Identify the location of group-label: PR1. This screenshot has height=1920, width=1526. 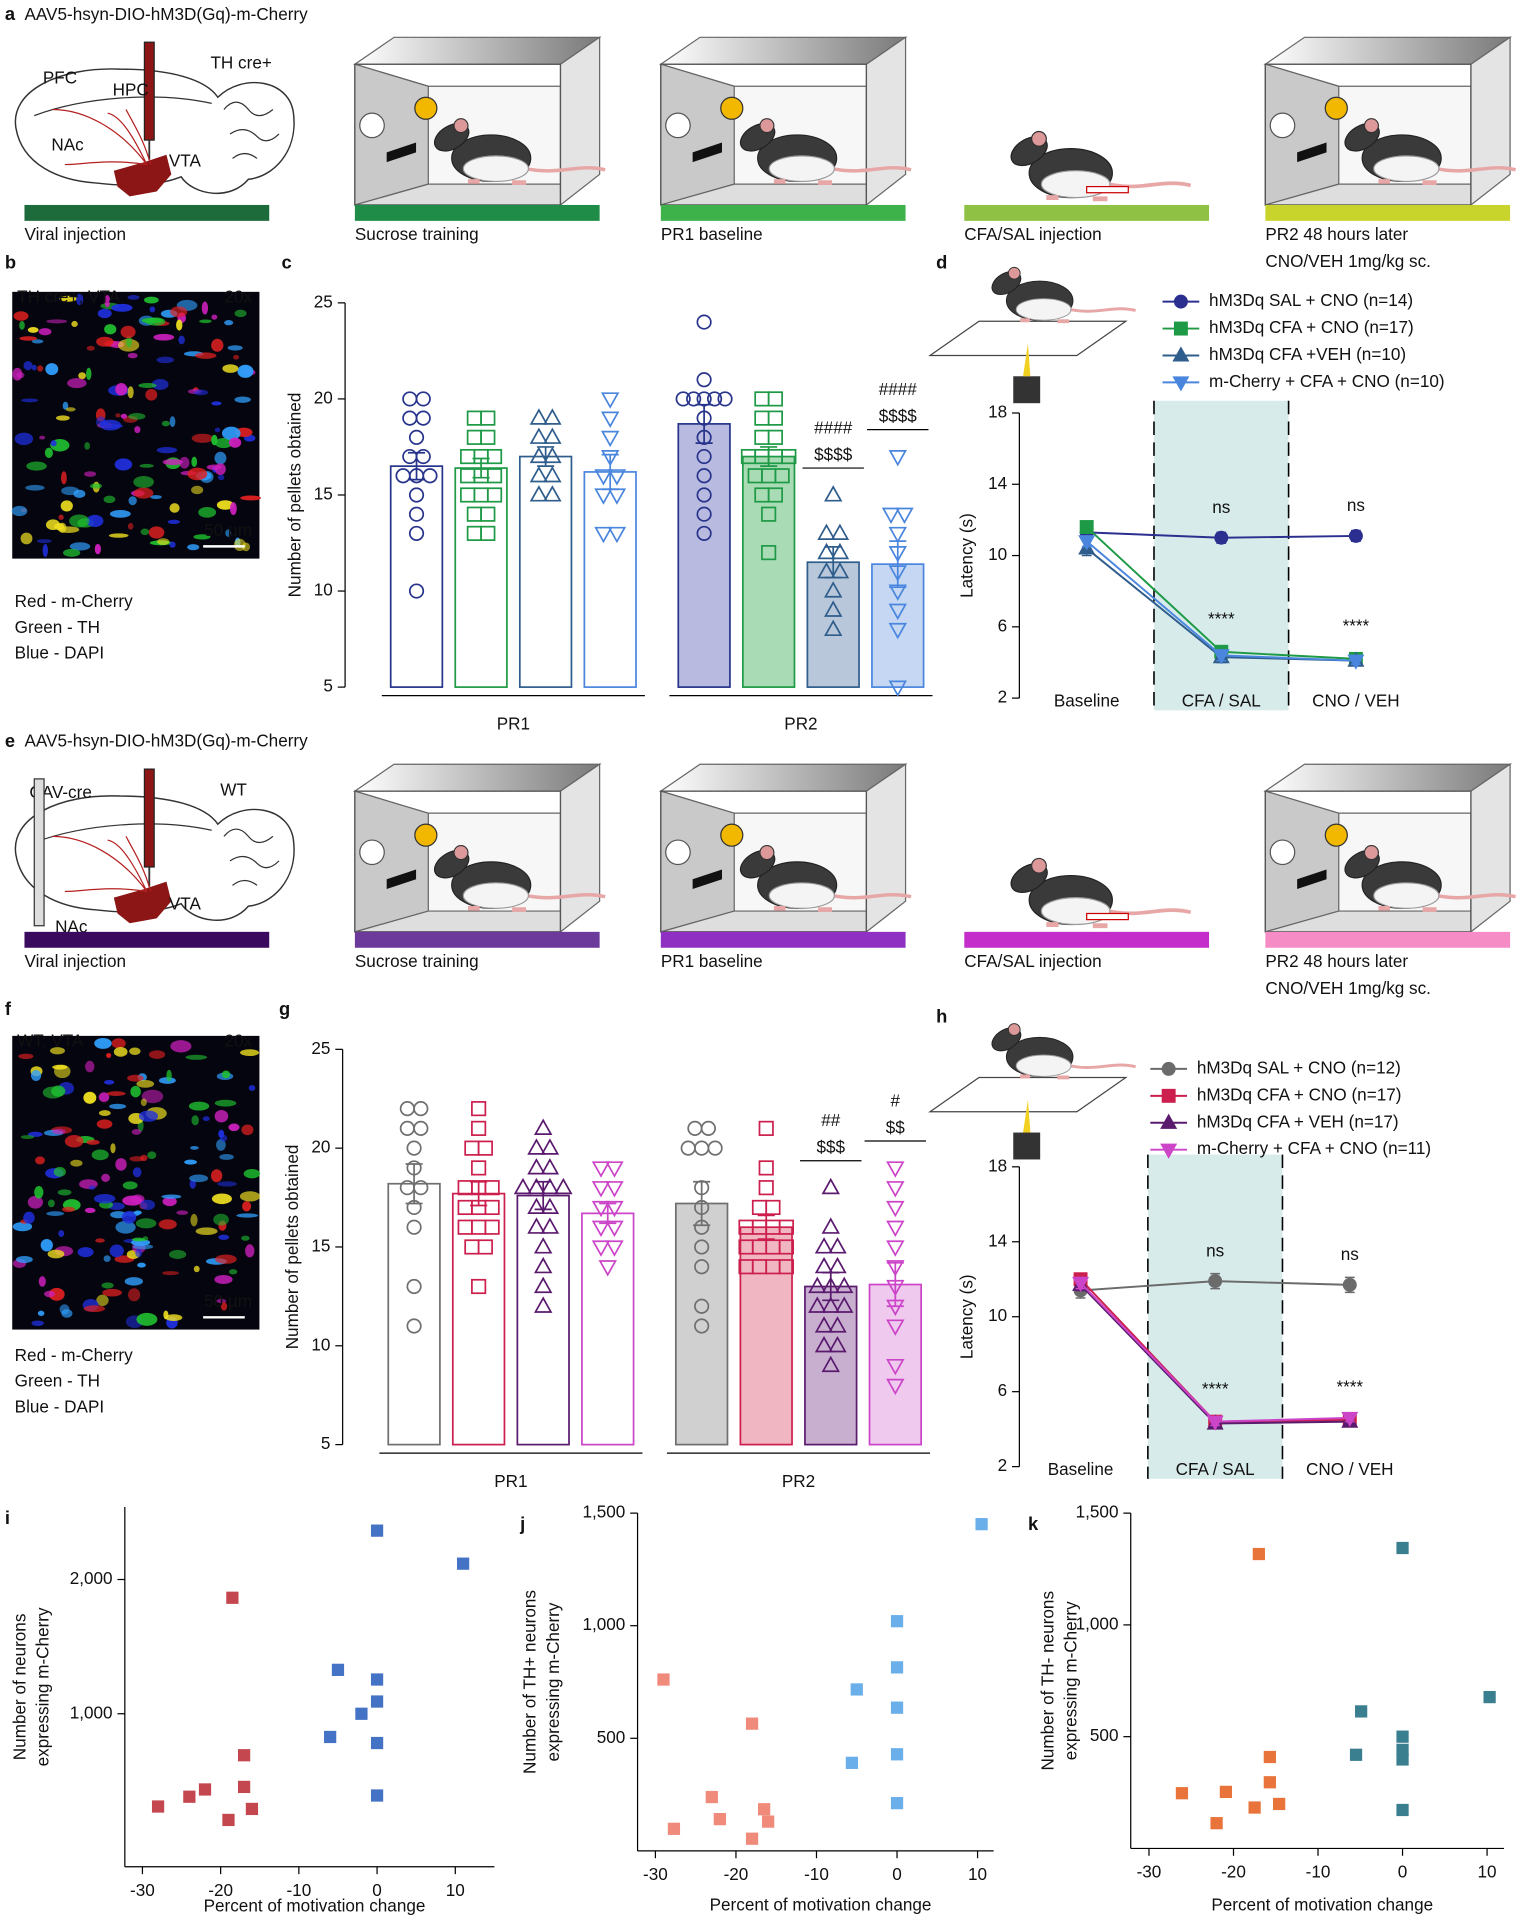
(510, 1481).